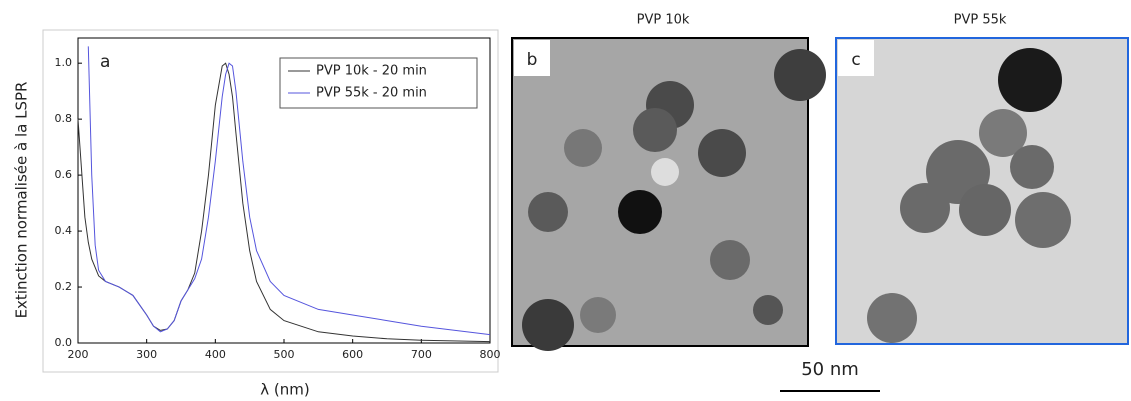 Image resolution: width=1131 pixels, height=401 pixels. What do you see at coordinates (146, 354) in the screenshot?
I see `x-tick-label: 300` at bounding box center [146, 354].